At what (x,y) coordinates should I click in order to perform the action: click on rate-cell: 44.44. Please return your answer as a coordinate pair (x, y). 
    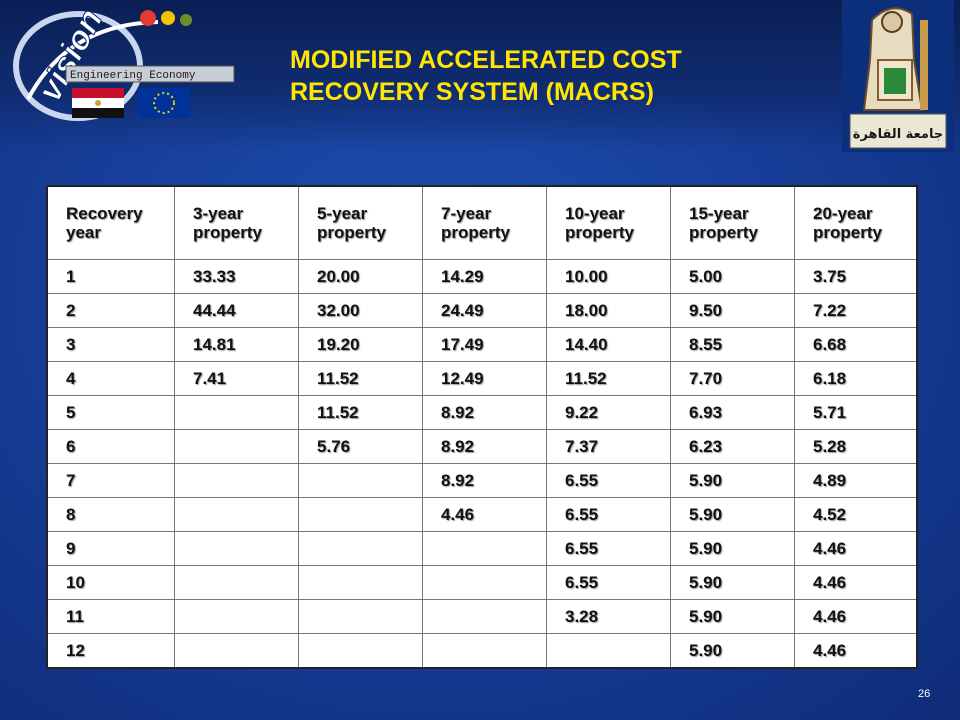
    Looking at the image, I should click on (236, 310).